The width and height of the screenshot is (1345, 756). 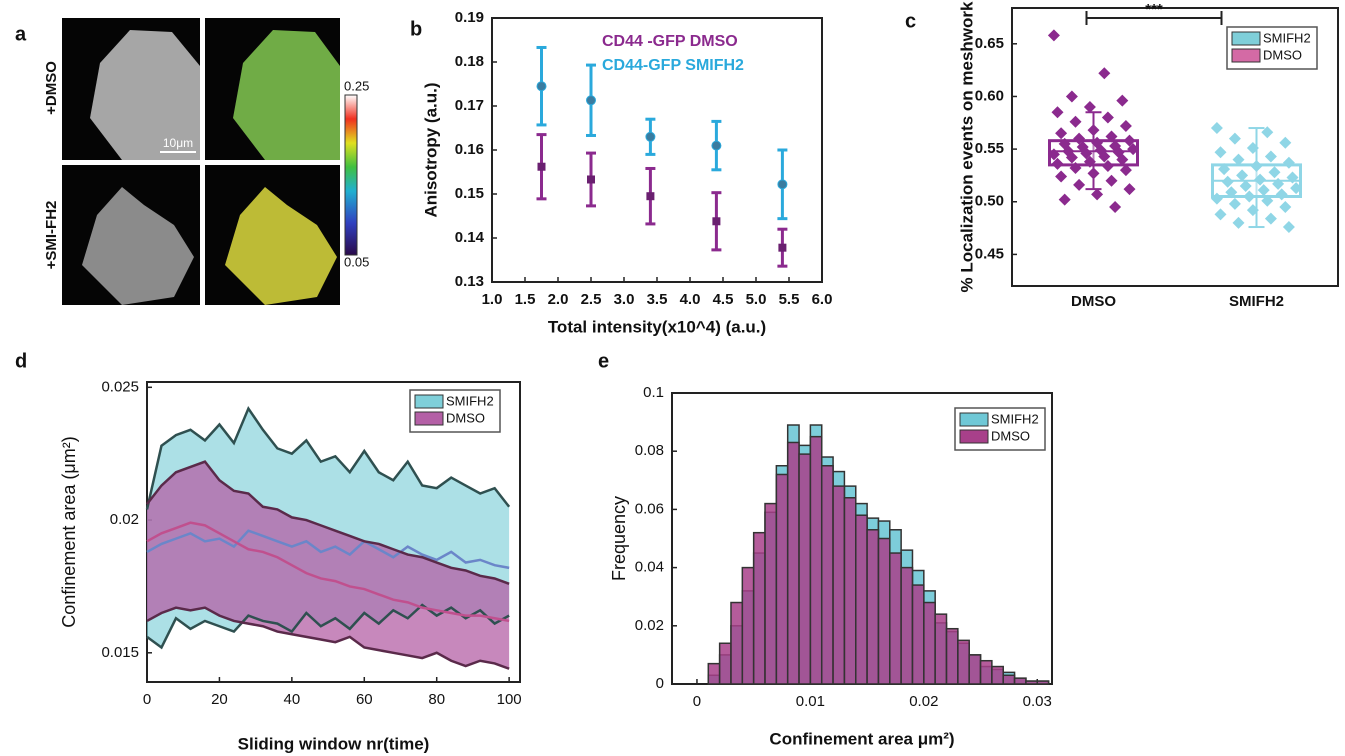 What do you see at coordinates (660, 683) in the screenshot?
I see `y-tick-label: 0` at bounding box center [660, 683].